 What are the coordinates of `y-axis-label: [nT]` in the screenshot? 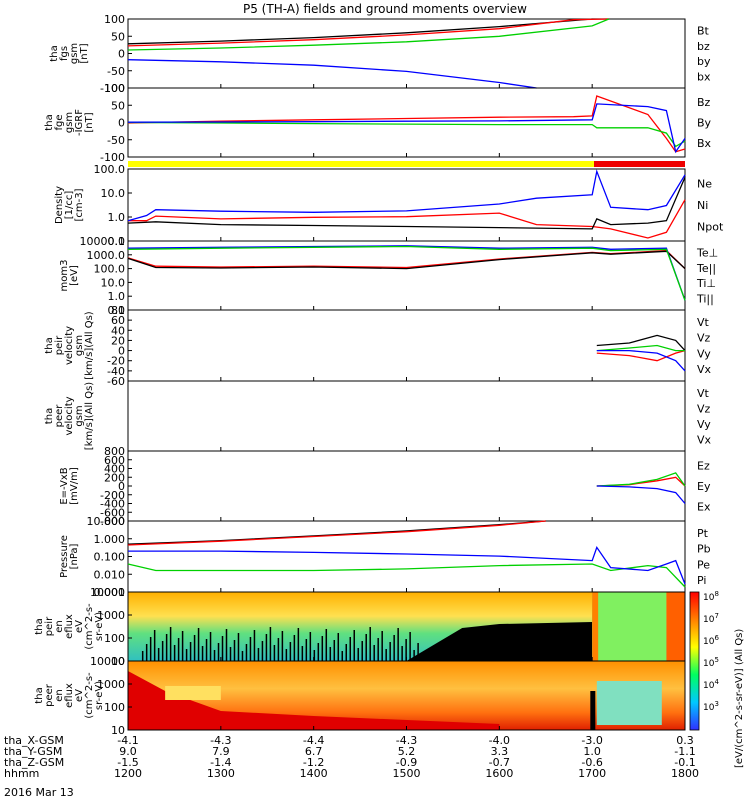 It's located at (84, 53).